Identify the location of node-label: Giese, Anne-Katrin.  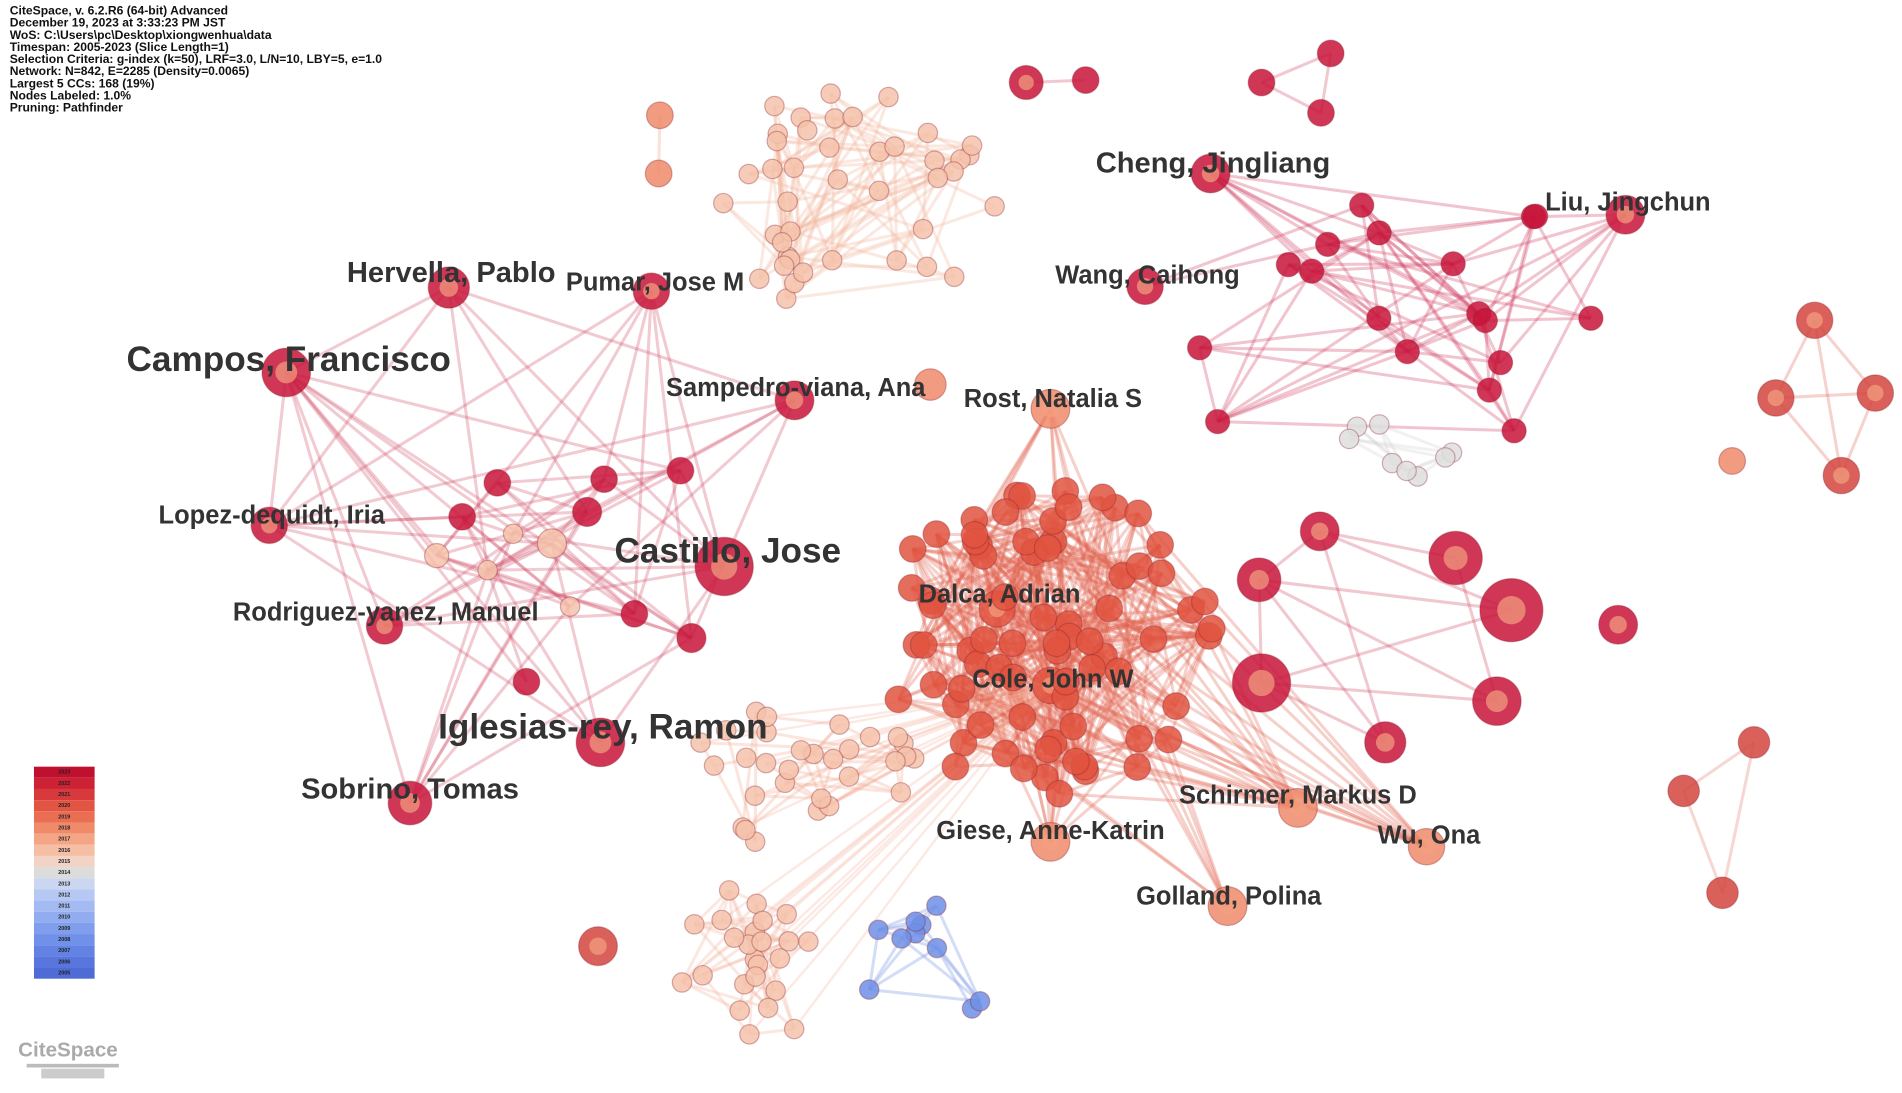
(1050, 831).